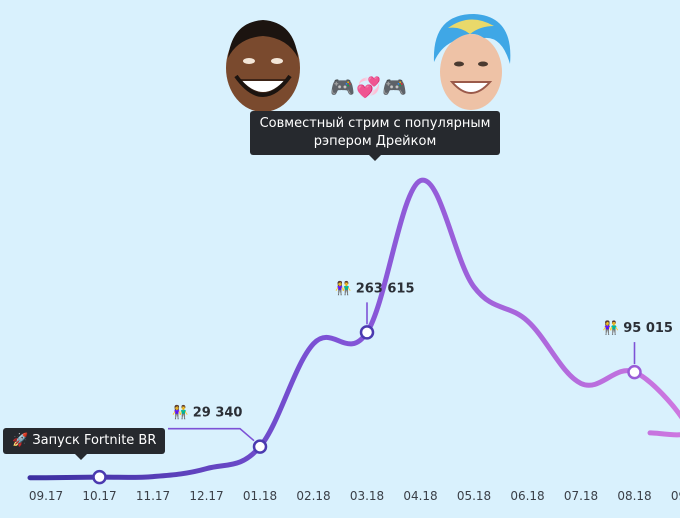 The image size is (680, 518). Describe the element at coordinates (342, 87) in the screenshot. I see `gamepad-emoji-left: 🎮` at that location.